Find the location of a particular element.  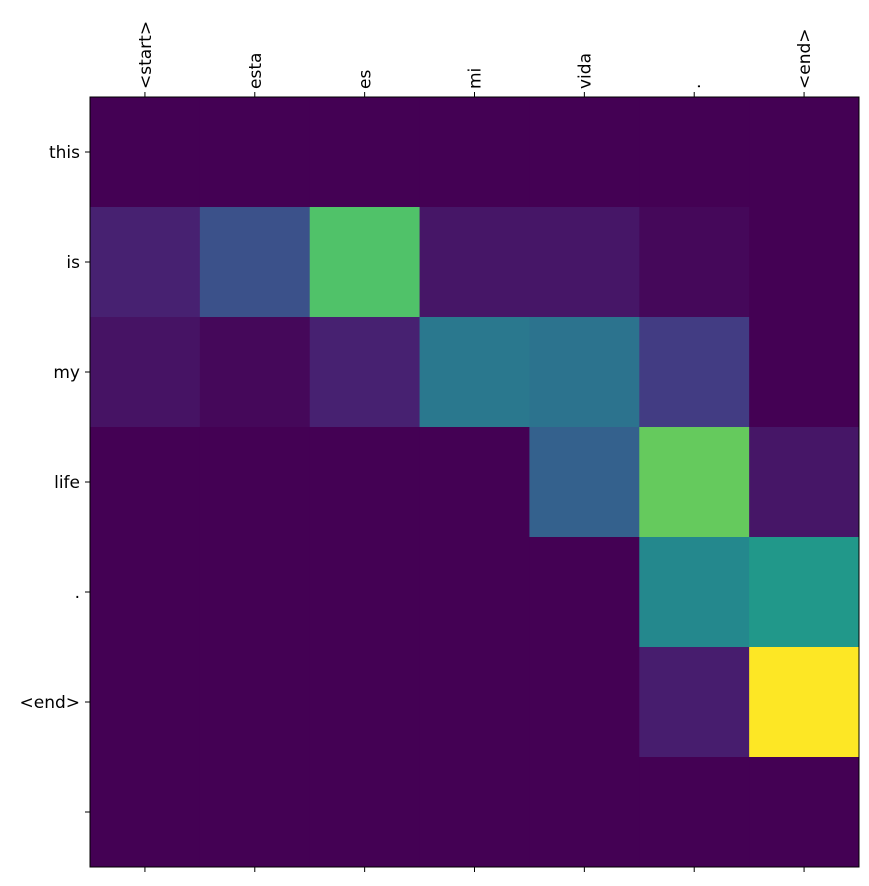

y-tick-label: this is located at coordinates (64, 153).